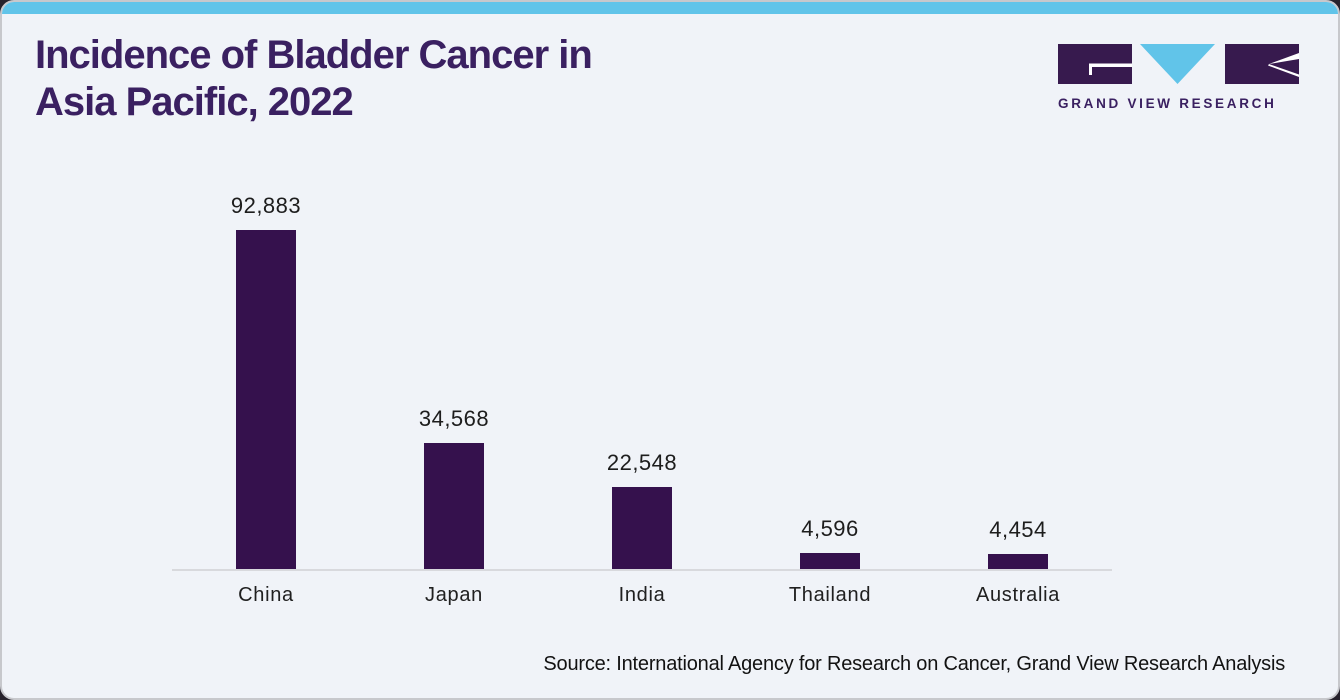 The height and width of the screenshot is (700, 1340). Describe the element at coordinates (642, 462) in the screenshot. I see `bar-value-label: 22,548` at that location.